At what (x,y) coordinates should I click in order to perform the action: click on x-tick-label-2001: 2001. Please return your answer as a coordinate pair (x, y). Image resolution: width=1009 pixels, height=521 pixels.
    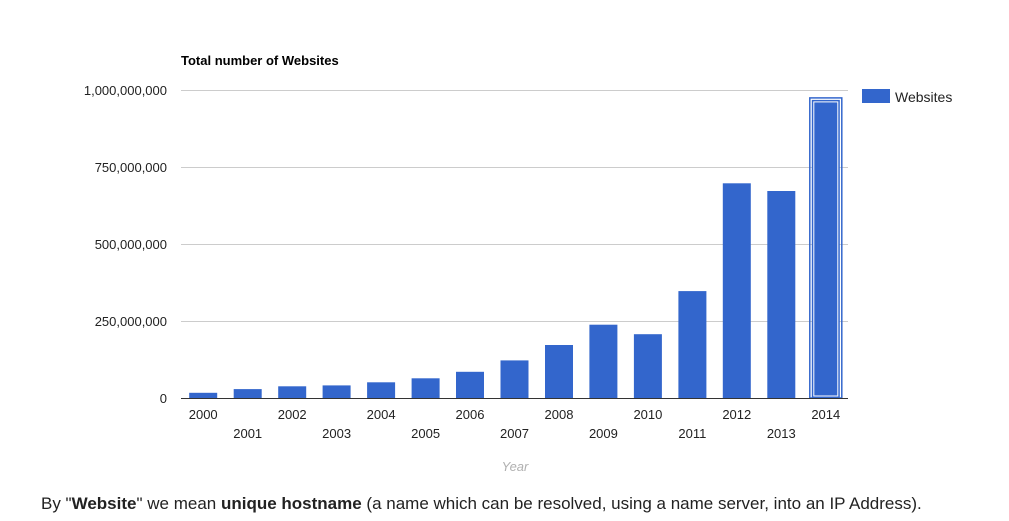
    Looking at the image, I should click on (247, 433).